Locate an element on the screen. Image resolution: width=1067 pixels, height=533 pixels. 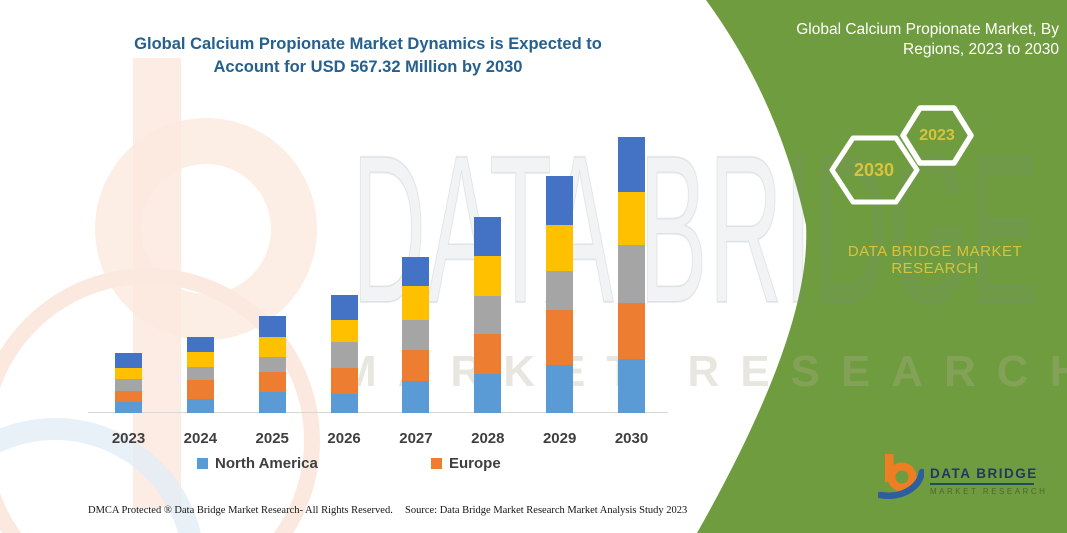
hexagon-graphic is located at coordinates (901, 155).